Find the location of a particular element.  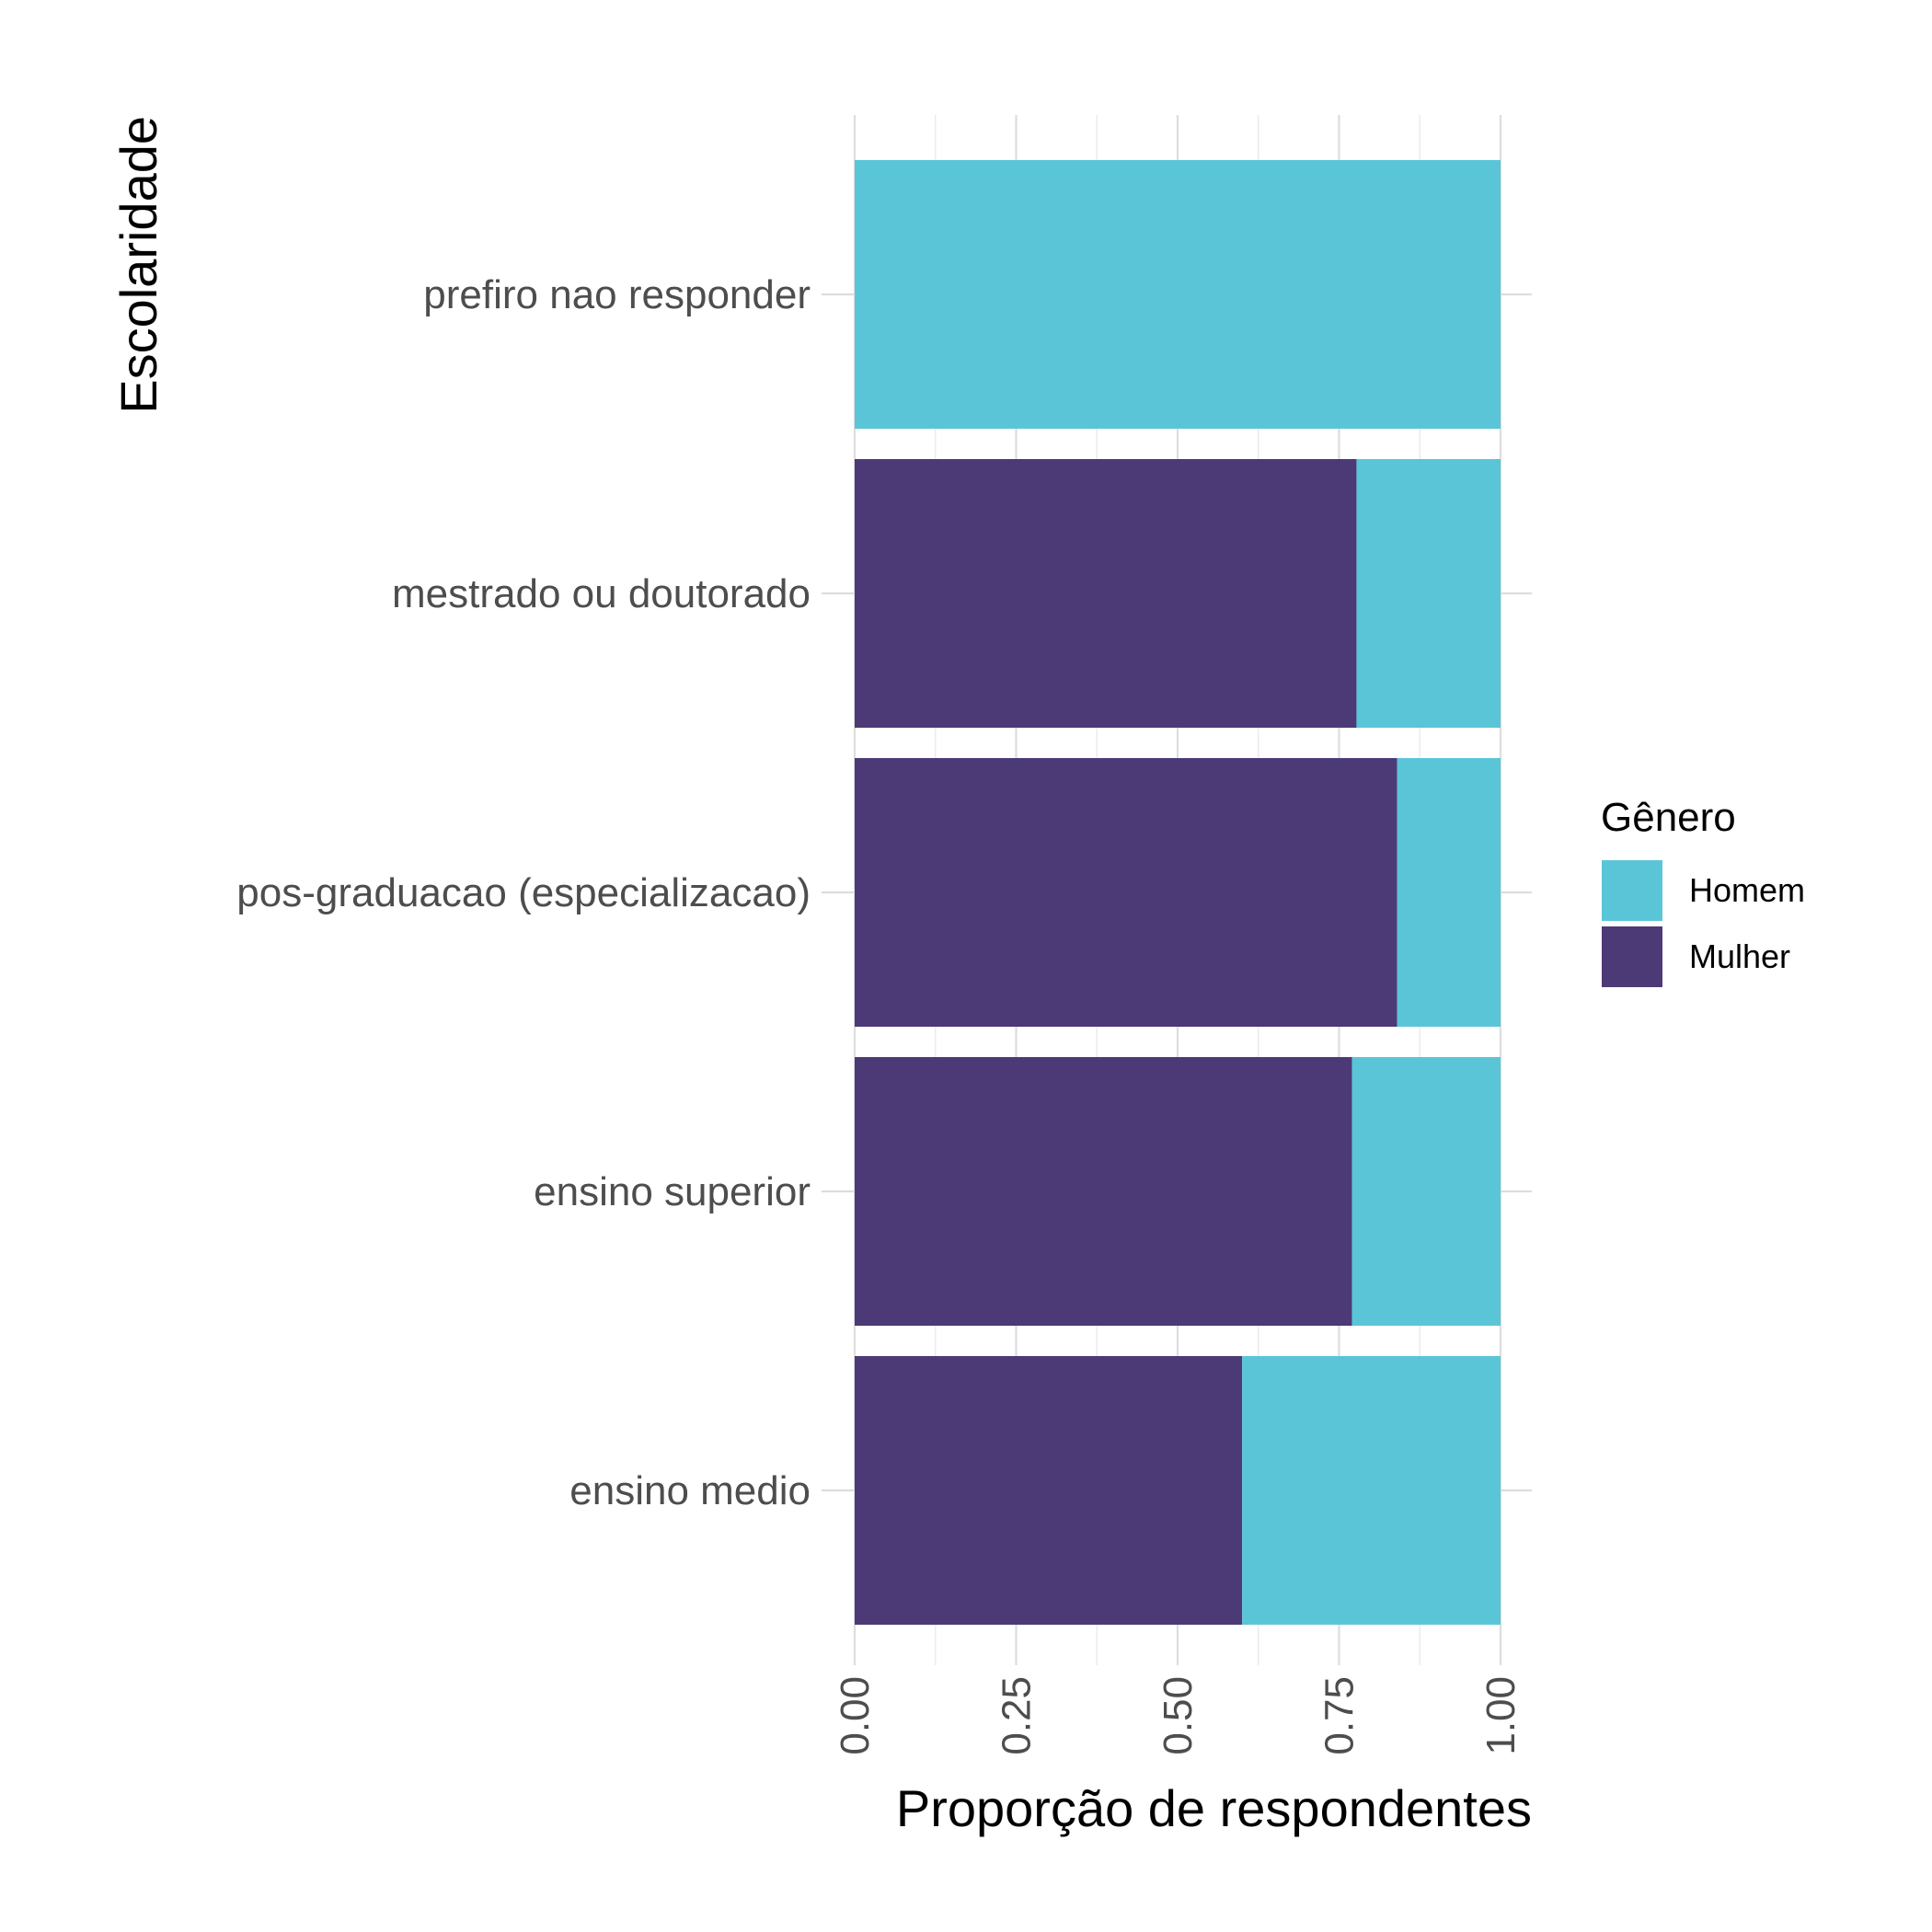

y-tick-label: pos-graduacao (especializacao) is located at coordinates (523, 892).